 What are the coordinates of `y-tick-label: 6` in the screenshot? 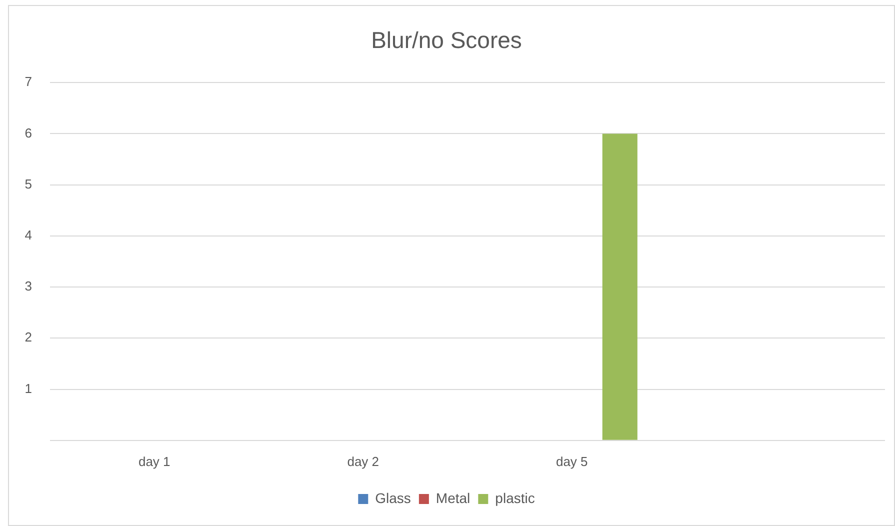 It's located at (28, 132).